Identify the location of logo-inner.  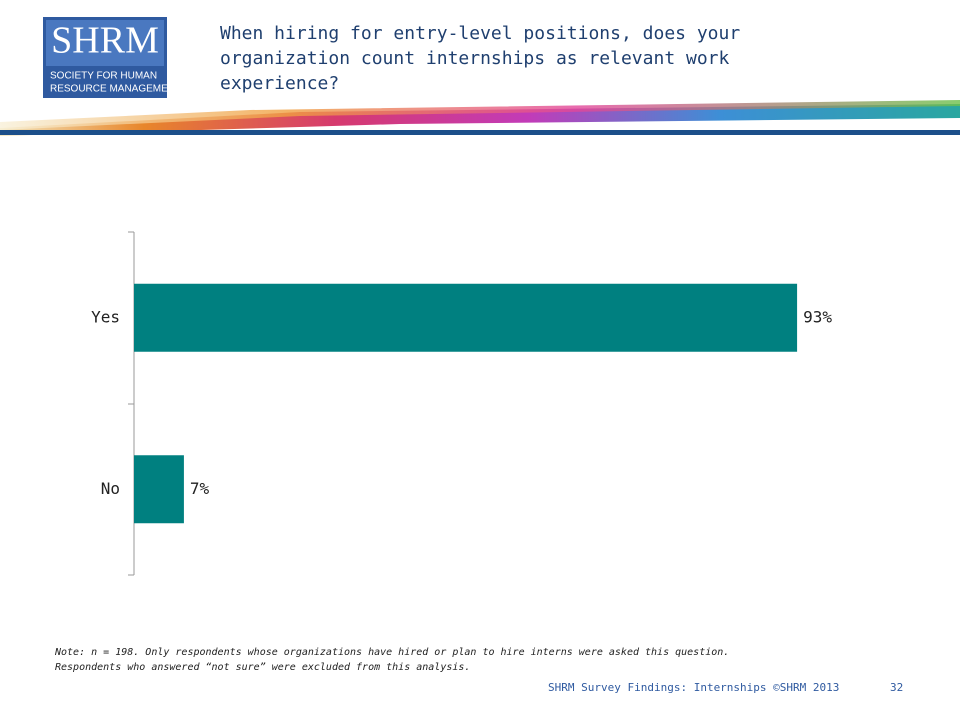
(105, 43).